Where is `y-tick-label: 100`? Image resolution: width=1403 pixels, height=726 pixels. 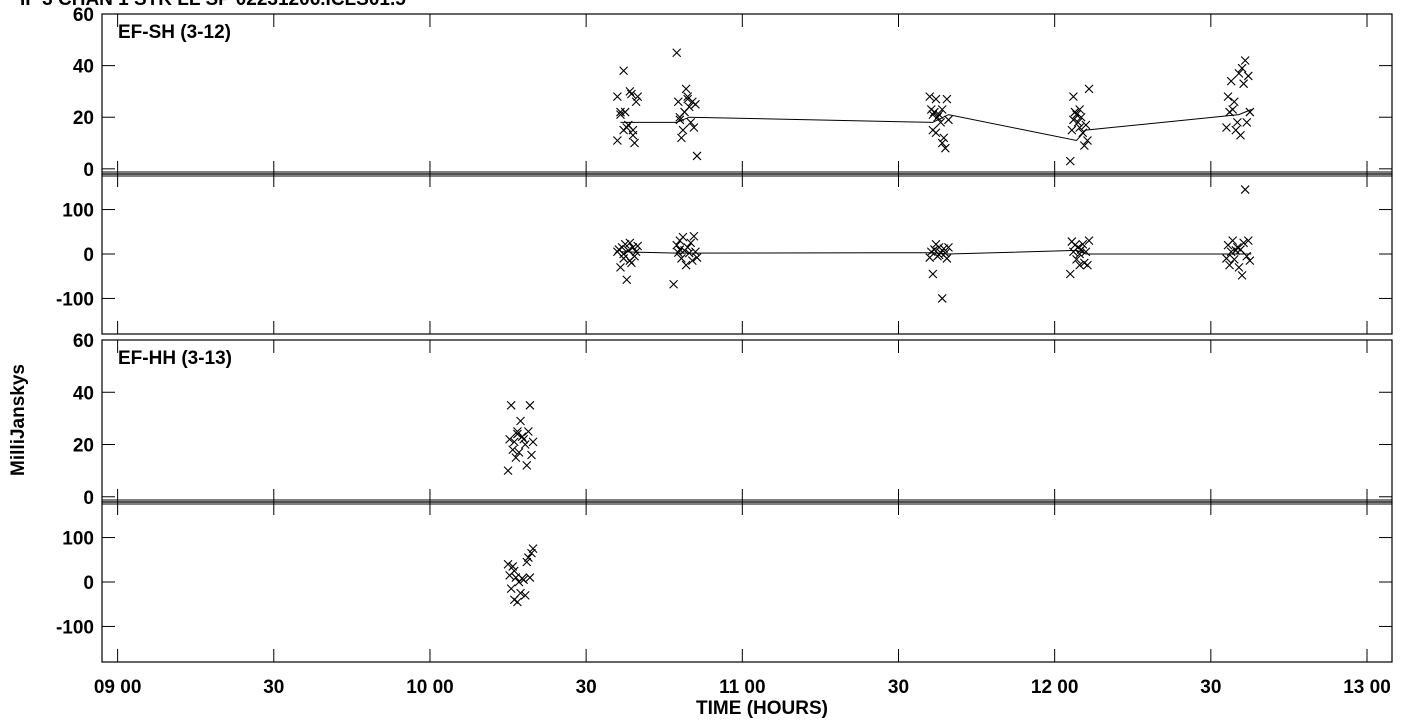 y-tick-label: 100 is located at coordinates (78, 539).